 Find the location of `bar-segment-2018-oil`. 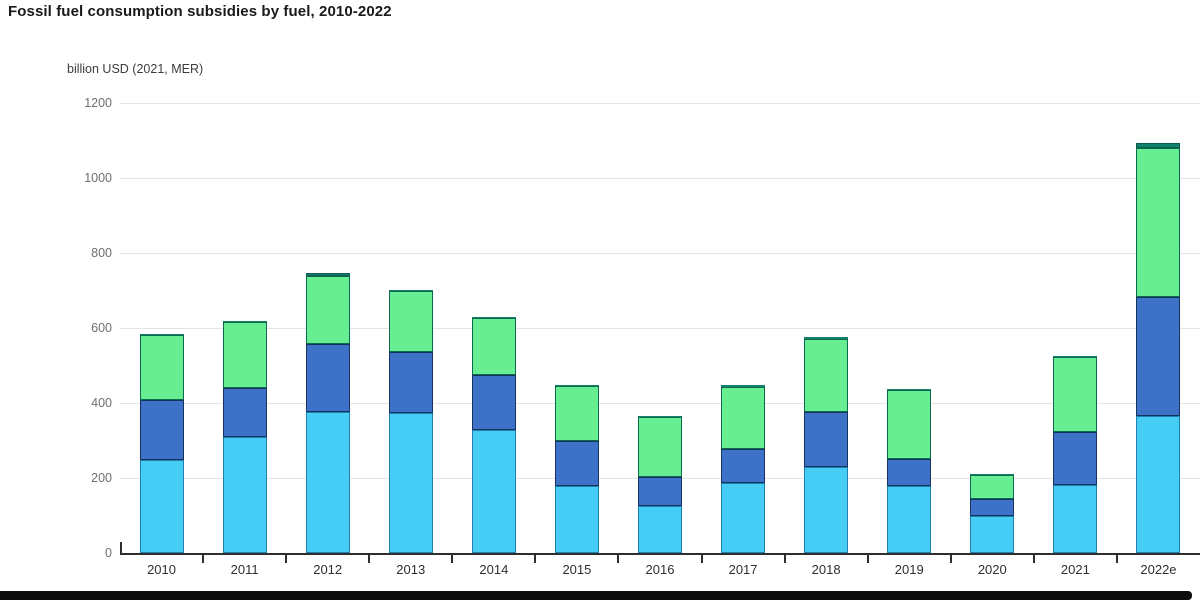

bar-segment-2018-oil is located at coordinates (826, 509).